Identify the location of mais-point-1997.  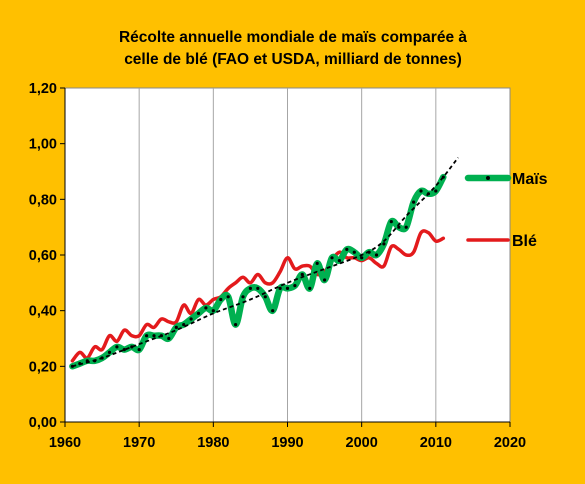
(339, 261).